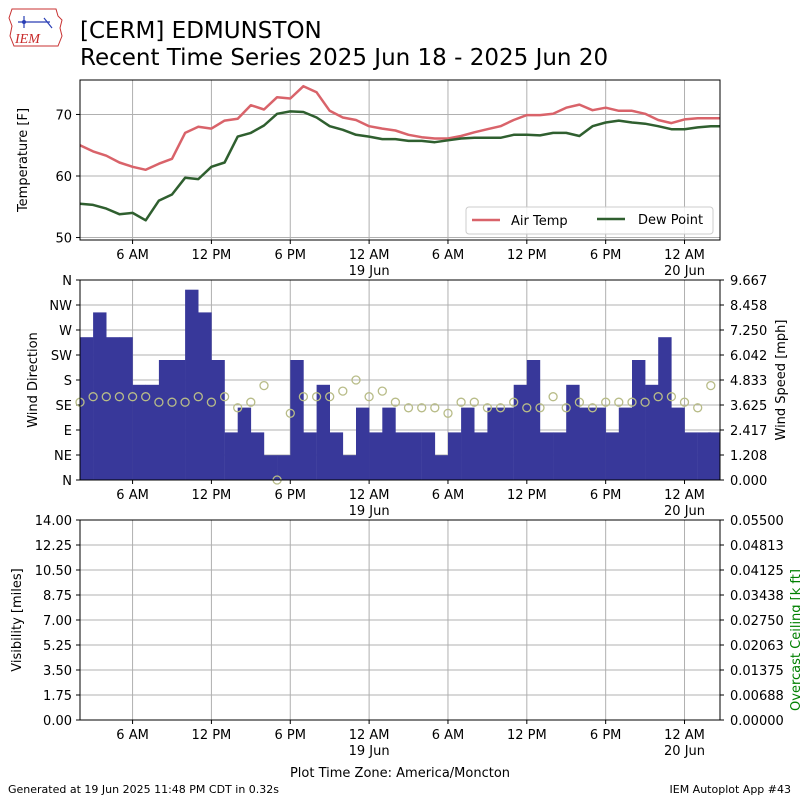 The height and width of the screenshot is (800, 800). I want to click on y2-tick-label: 0.05500, so click(757, 521).